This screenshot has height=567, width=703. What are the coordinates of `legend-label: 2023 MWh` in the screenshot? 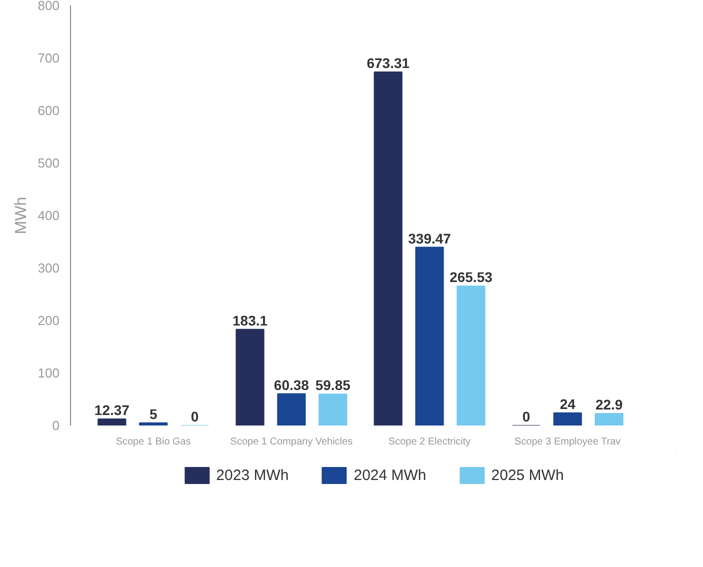 It's located at (252, 475).